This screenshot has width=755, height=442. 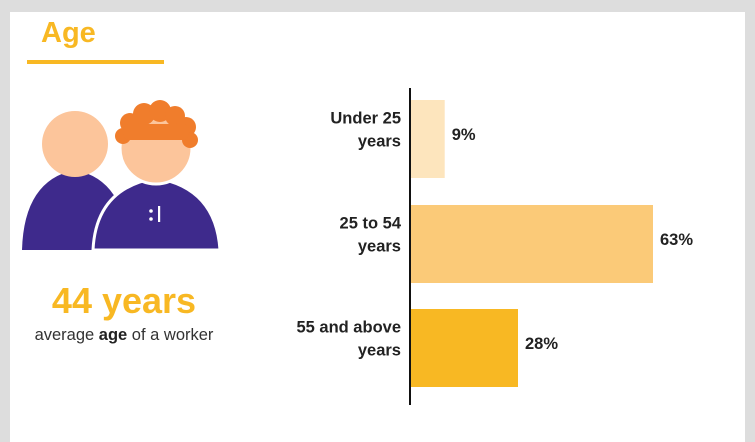 I want to click on people-illustration, so click(x=122, y=175).